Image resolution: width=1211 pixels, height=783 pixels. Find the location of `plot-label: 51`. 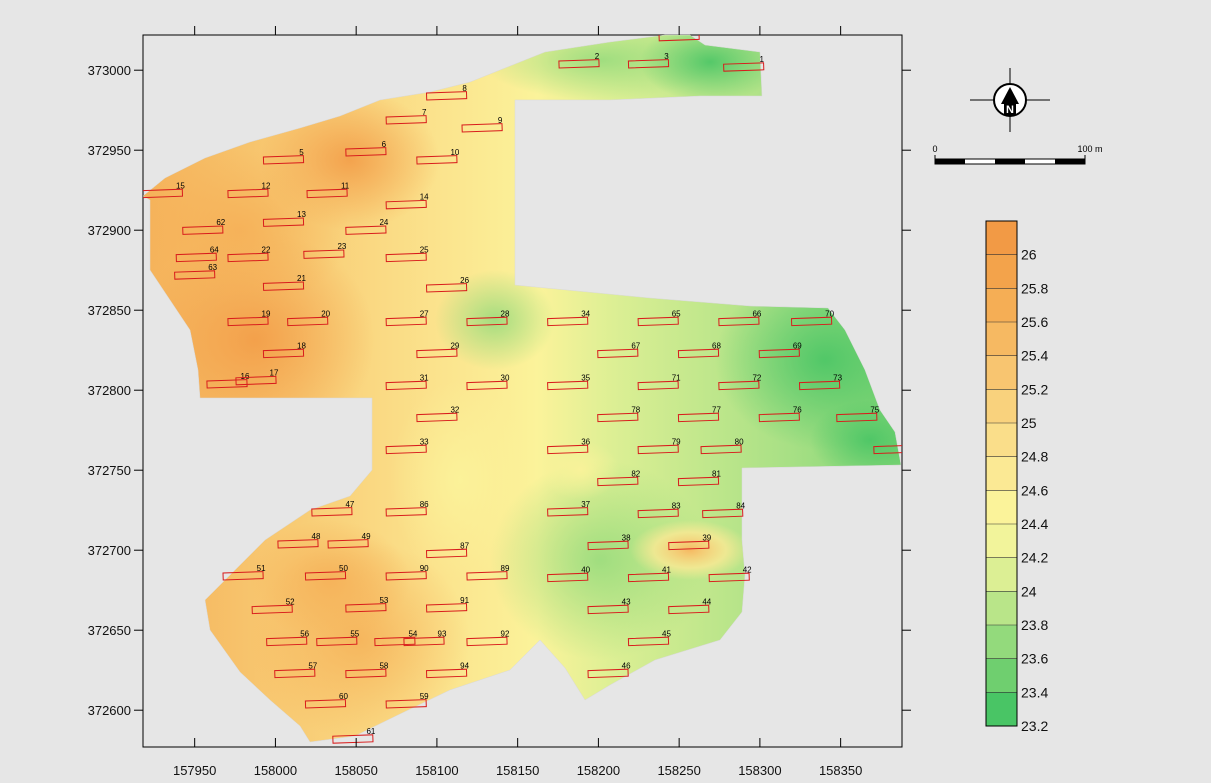

plot-label: 51 is located at coordinates (261, 568).